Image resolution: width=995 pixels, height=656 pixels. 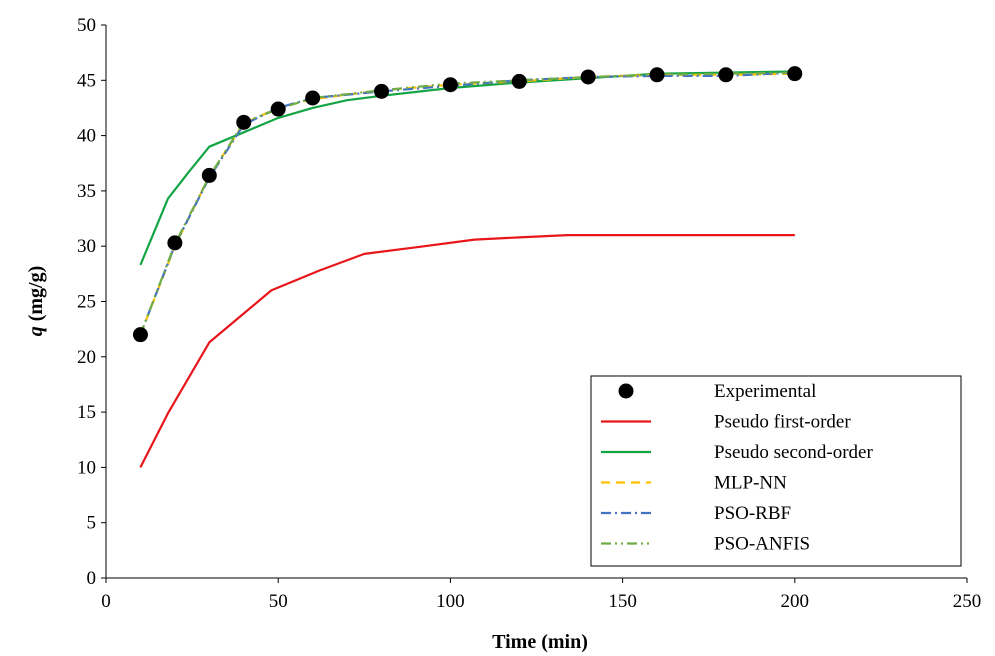 I want to click on y-tick-label: 20, so click(x=86, y=357).